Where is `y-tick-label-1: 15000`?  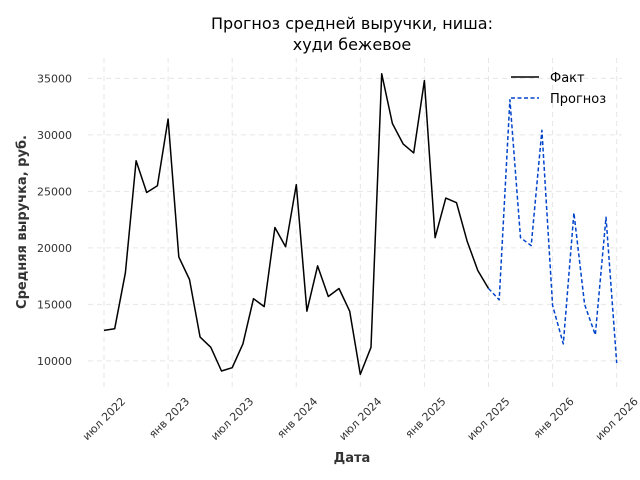
y-tick-label-1: 15000 is located at coordinates (54, 304).